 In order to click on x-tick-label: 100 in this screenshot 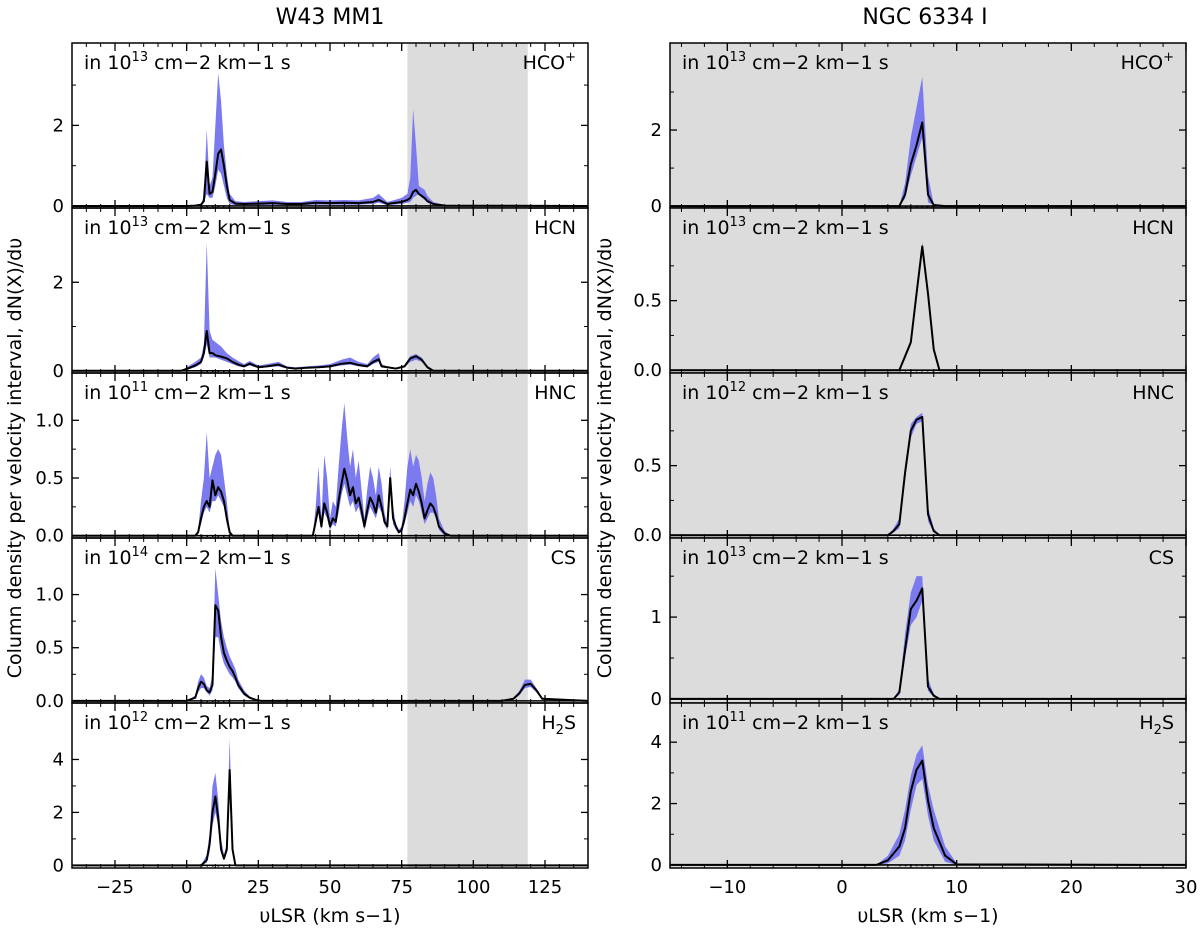, I will do `click(473, 887)`.